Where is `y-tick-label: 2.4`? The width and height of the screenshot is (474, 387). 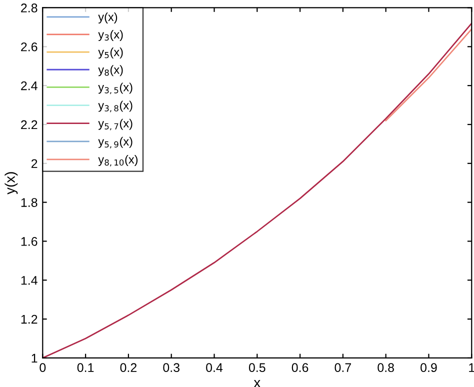
y-tick-label: 2.4 is located at coordinates (29, 85).